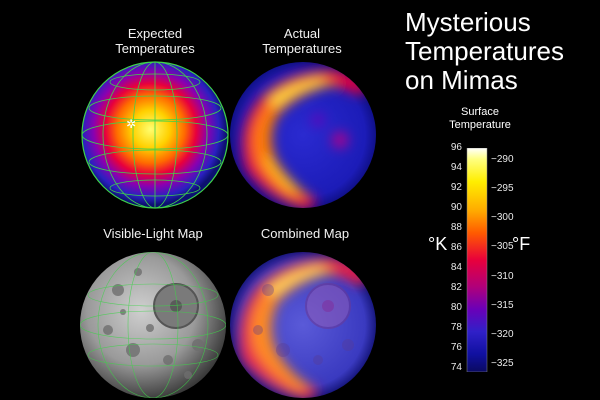 The image size is (600, 400). What do you see at coordinates (456, 307) in the screenshot?
I see `kelvin-tick-label: 80` at bounding box center [456, 307].